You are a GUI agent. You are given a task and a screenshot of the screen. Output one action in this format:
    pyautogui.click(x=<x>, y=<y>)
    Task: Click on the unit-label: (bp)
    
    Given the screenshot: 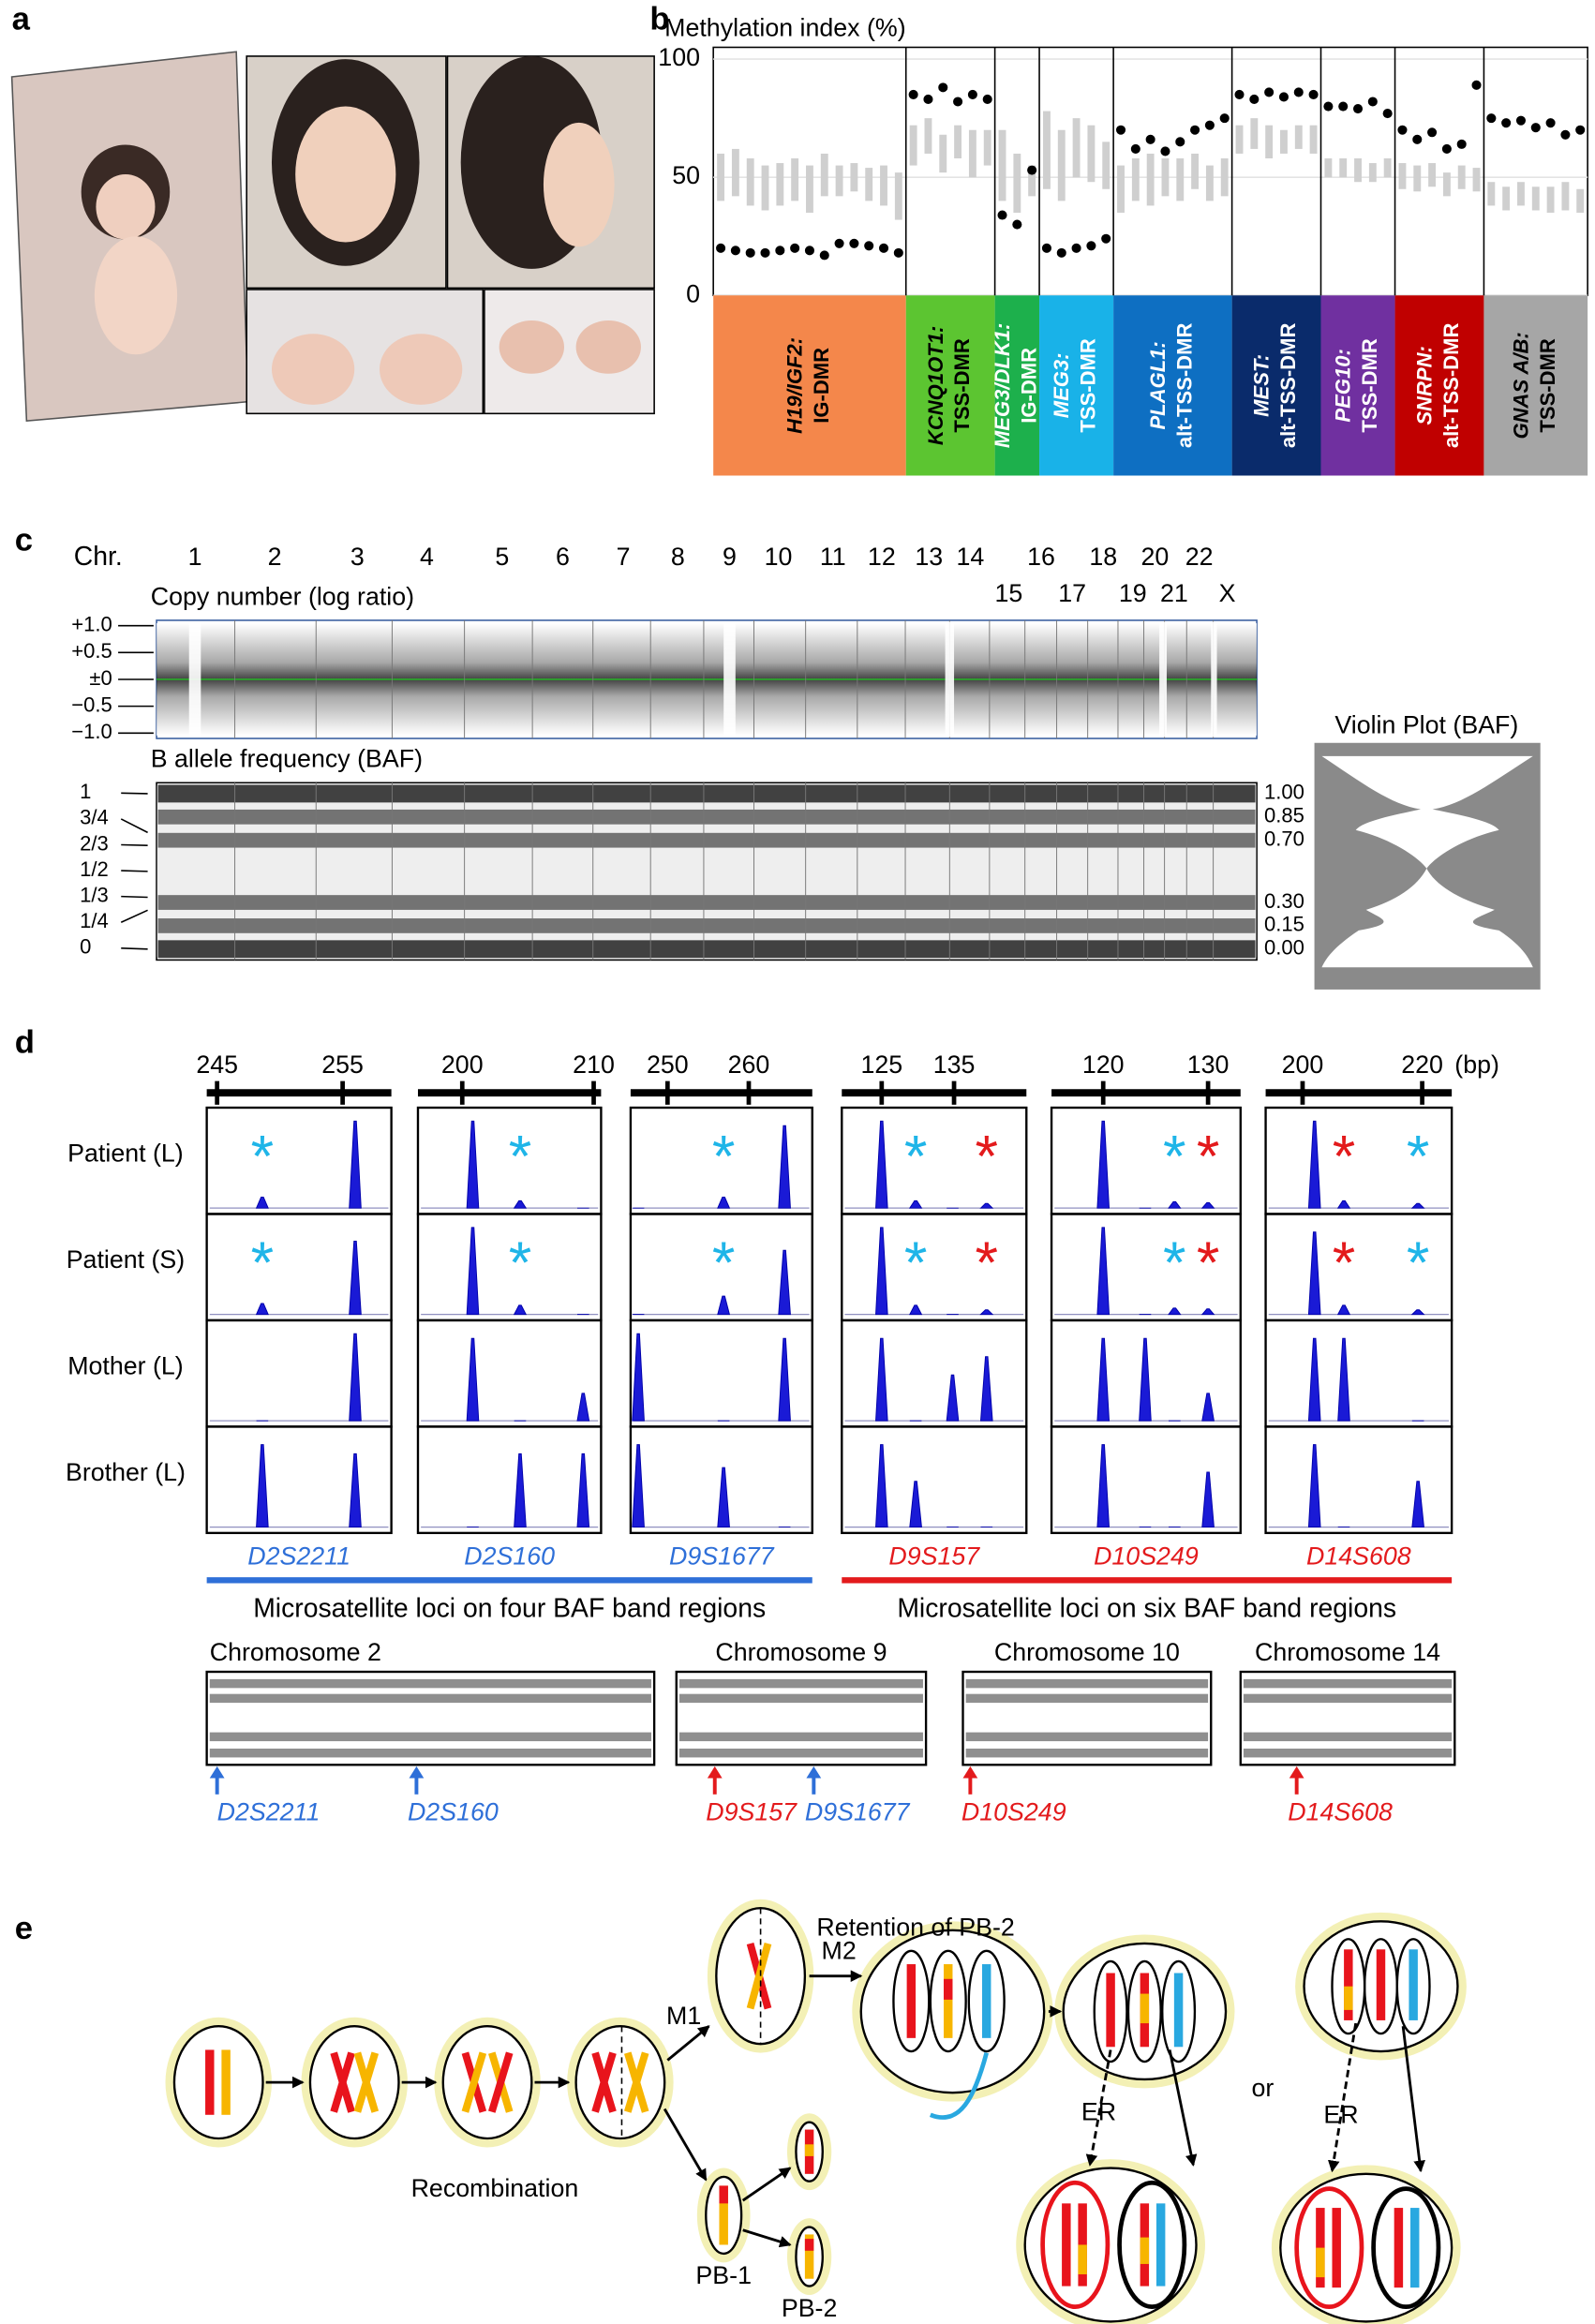 What is the action you would take?
    pyautogui.click(x=1476, y=1064)
    